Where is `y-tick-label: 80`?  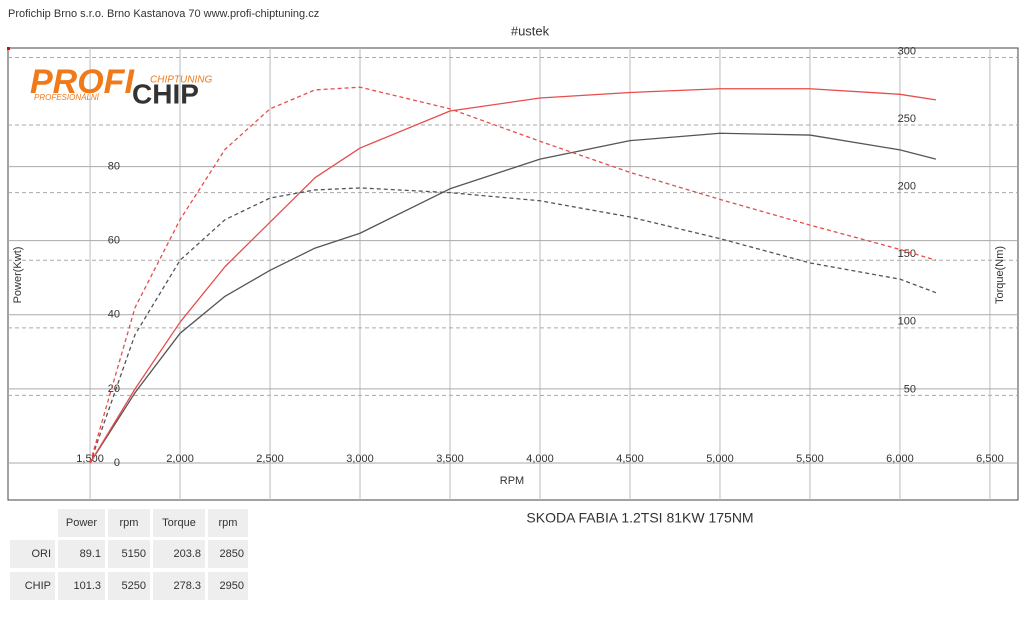 y-tick-label: 80 is located at coordinates (114, 166).